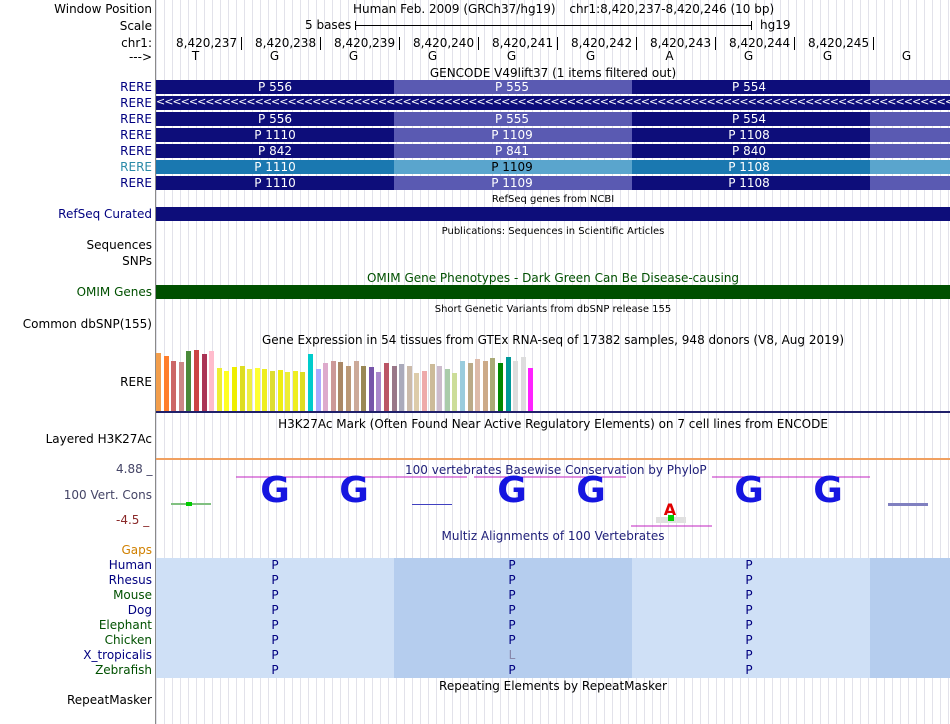 Image resolution: width=950 pixels, height=724 pixels. What do you see at coordinates (132, 595) in the screenshot?
I see `multiz-species-label: Mouse` at bounding box center [132, 595].